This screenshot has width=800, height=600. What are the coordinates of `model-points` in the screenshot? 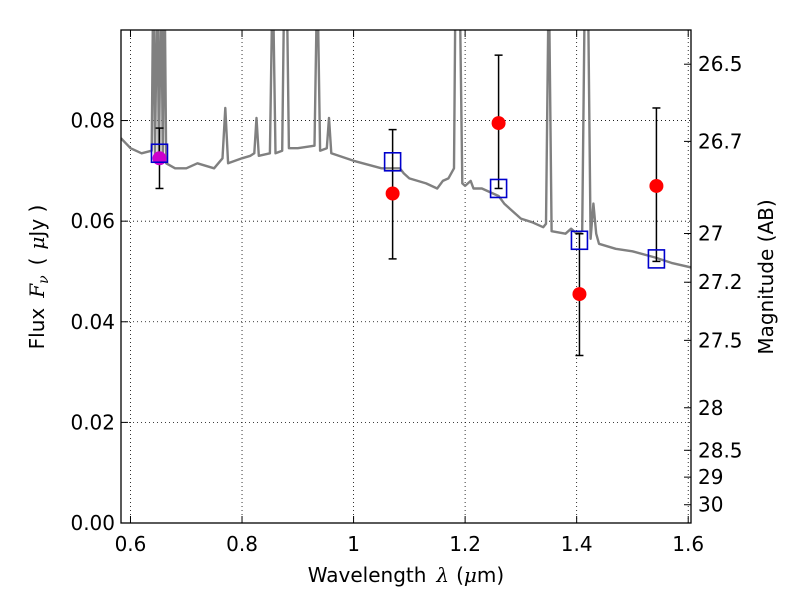 It's located at (408, 206).